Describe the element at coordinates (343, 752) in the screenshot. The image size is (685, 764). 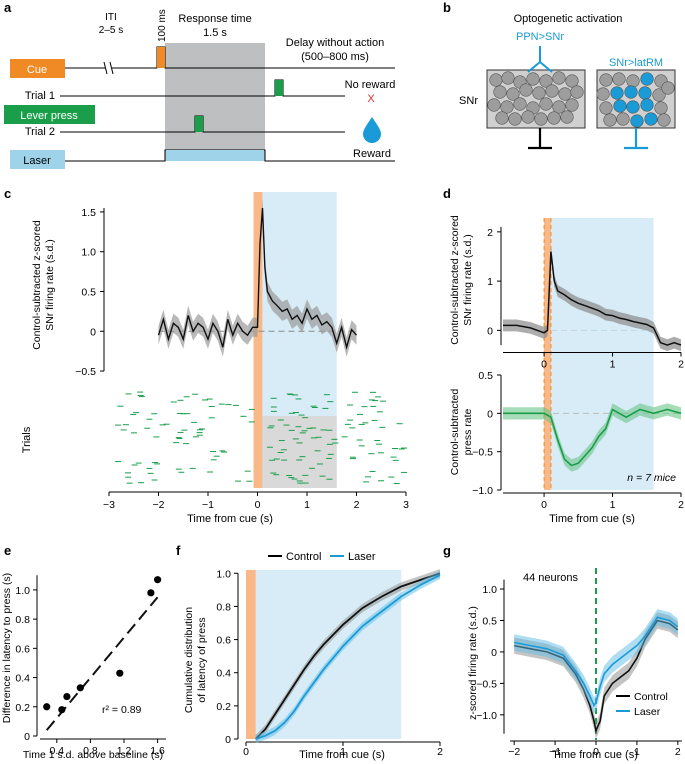
I see `f-xtick-label-1: 1` at that location.